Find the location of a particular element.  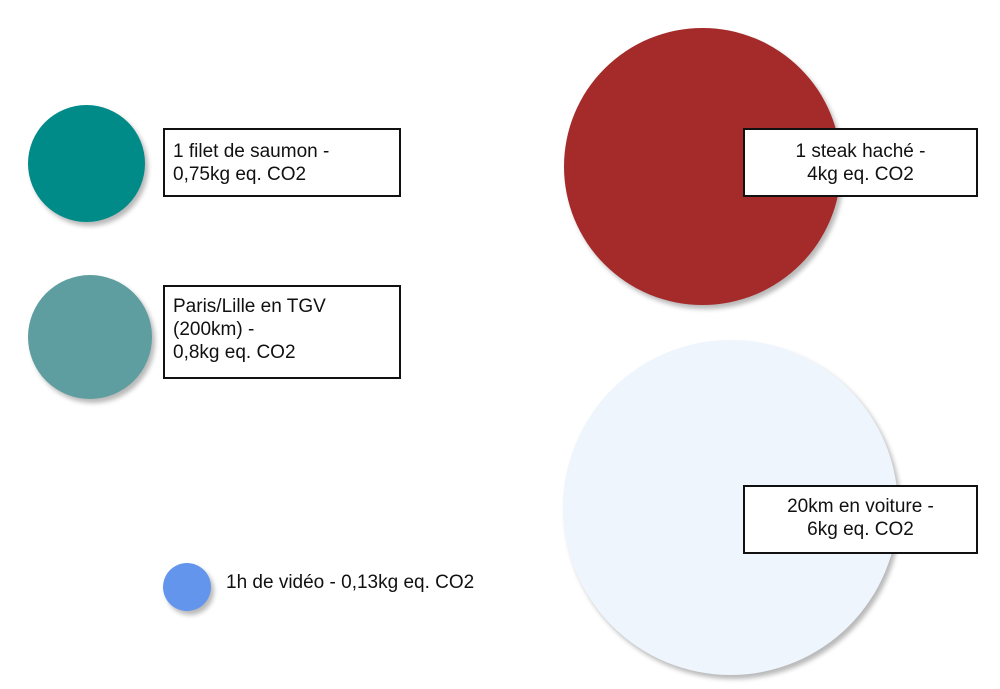

voiture-label: 20km en voiture - 6kg eq. CO2 is located at coordinates (860, 519).